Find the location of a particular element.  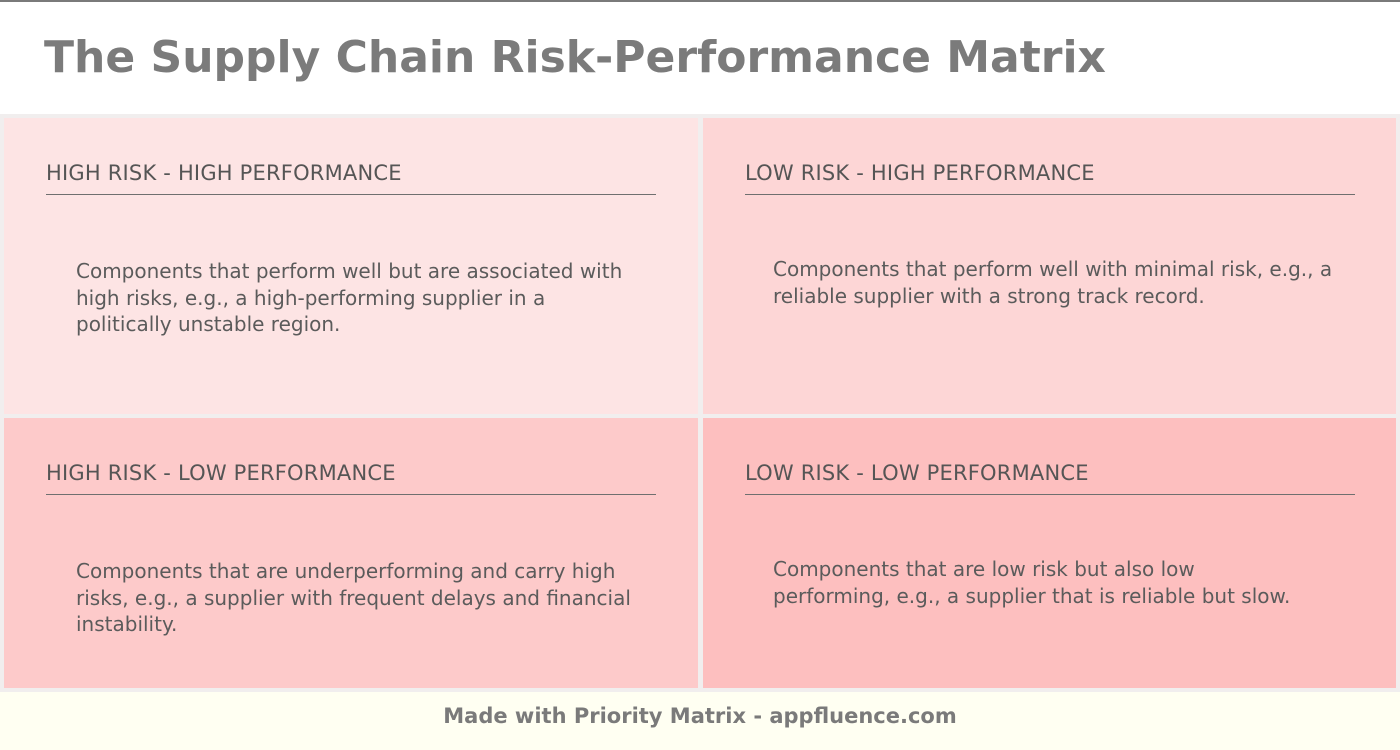

top-rule is located at coordinates (700, 1).